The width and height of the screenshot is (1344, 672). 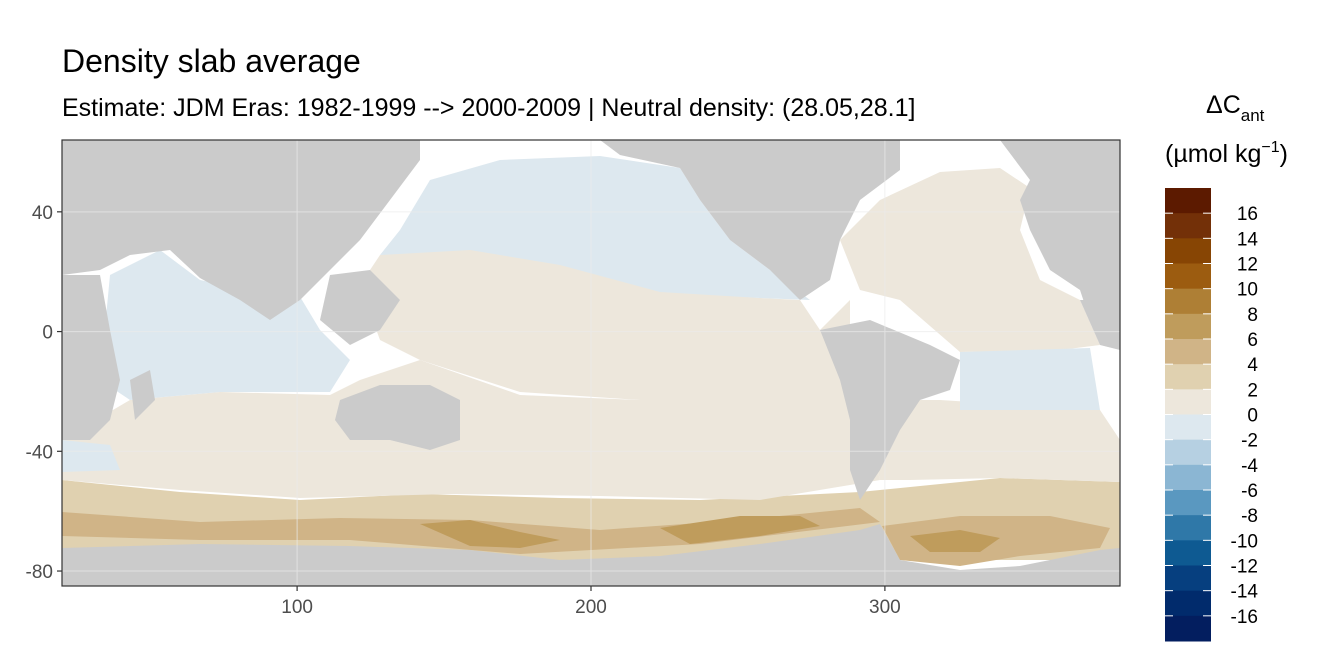 What do you see at coordinates (471, 430) in the screenshot?
I see `south-indian-pacific` at bounding box center [471, 430].